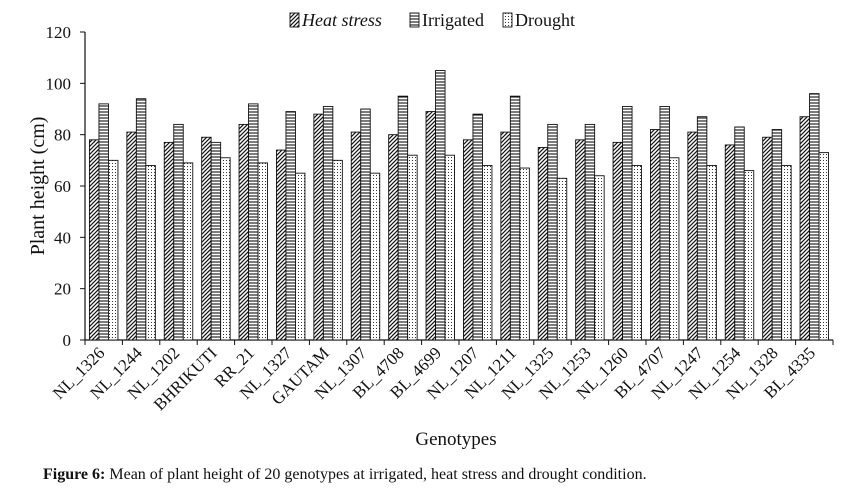 The image size is (847, 501). What do you see at coordinates (318, 227) in the screenshot?
I see `bar-heat-stress-gautam` at bounding box center [318, 227].